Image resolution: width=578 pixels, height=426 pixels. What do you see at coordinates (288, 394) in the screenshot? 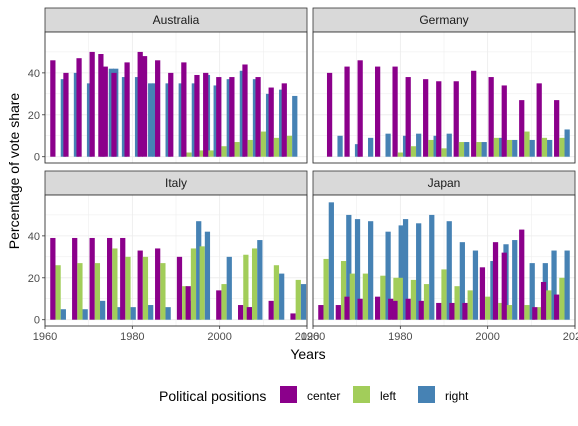
I see `legend-key-center` at bounding box center [288, 394].